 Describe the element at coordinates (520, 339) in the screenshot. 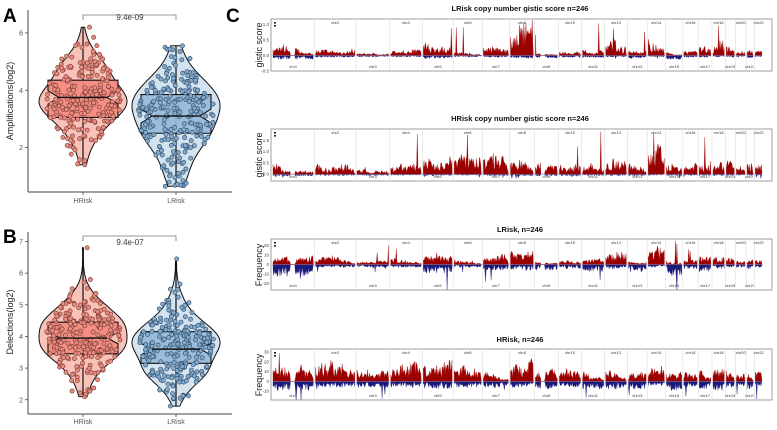

I see `plot-title: HRisk, n=246` at that location.